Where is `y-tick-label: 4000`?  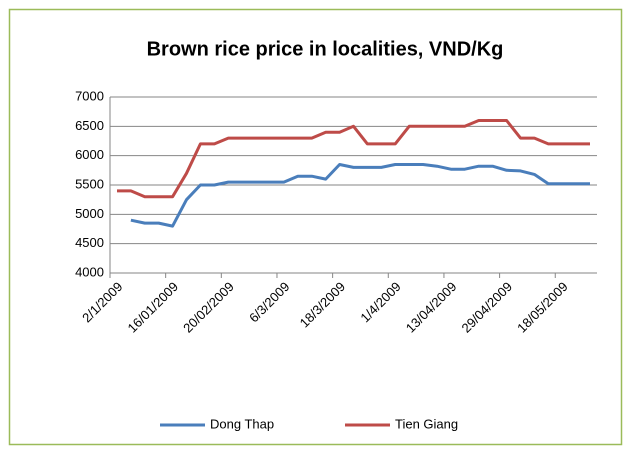 y-tick-label: 4000 is located at coordinates (89, 271).